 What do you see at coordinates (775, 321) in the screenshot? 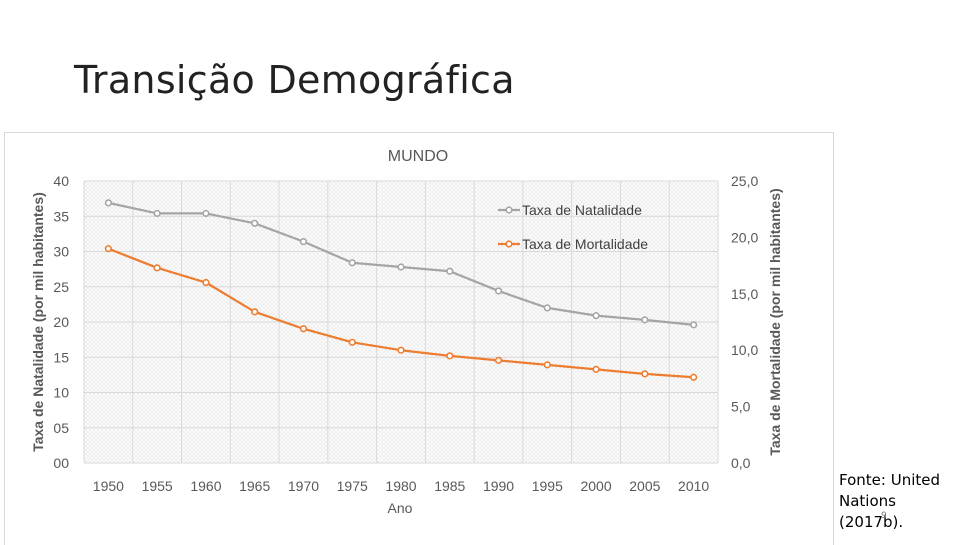
I see `y-axis-right-label: Taxa de Mortalidade (por mil habitantes)` at bounding box center [775, 321].